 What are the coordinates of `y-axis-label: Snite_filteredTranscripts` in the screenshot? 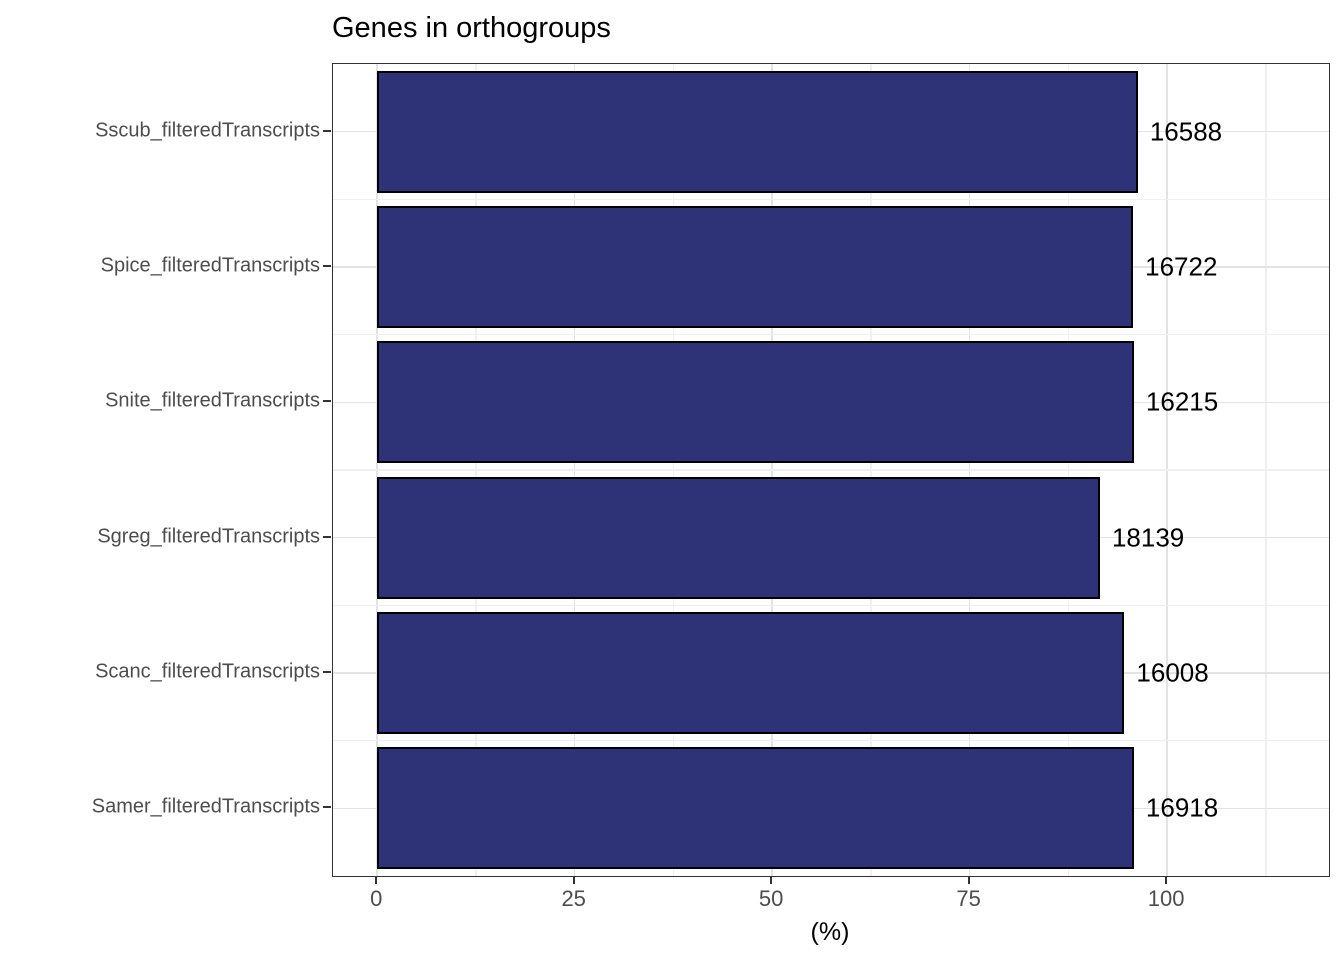 It's located at (212, 400).